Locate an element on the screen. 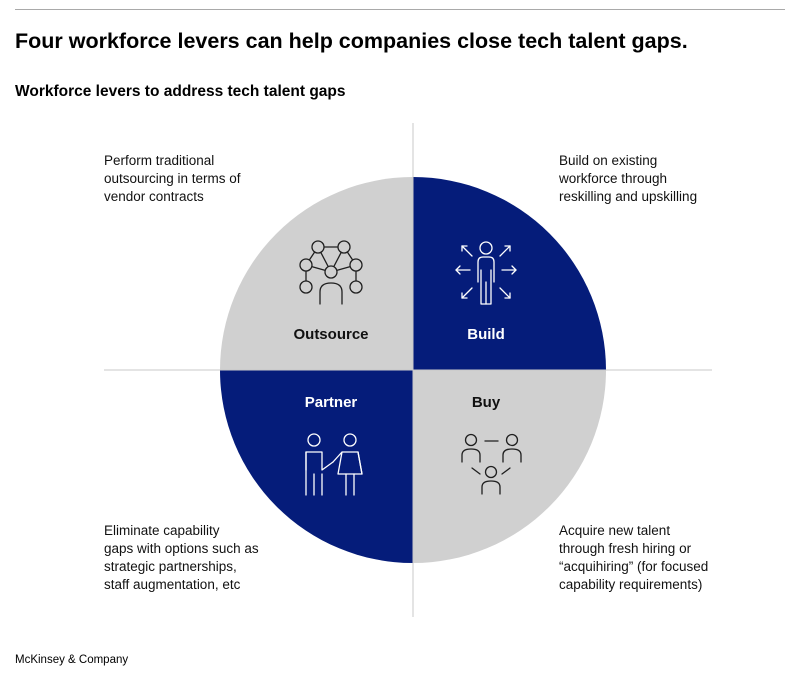 The image size is (785, 680). top-divider is located at coordinates (400, 9).